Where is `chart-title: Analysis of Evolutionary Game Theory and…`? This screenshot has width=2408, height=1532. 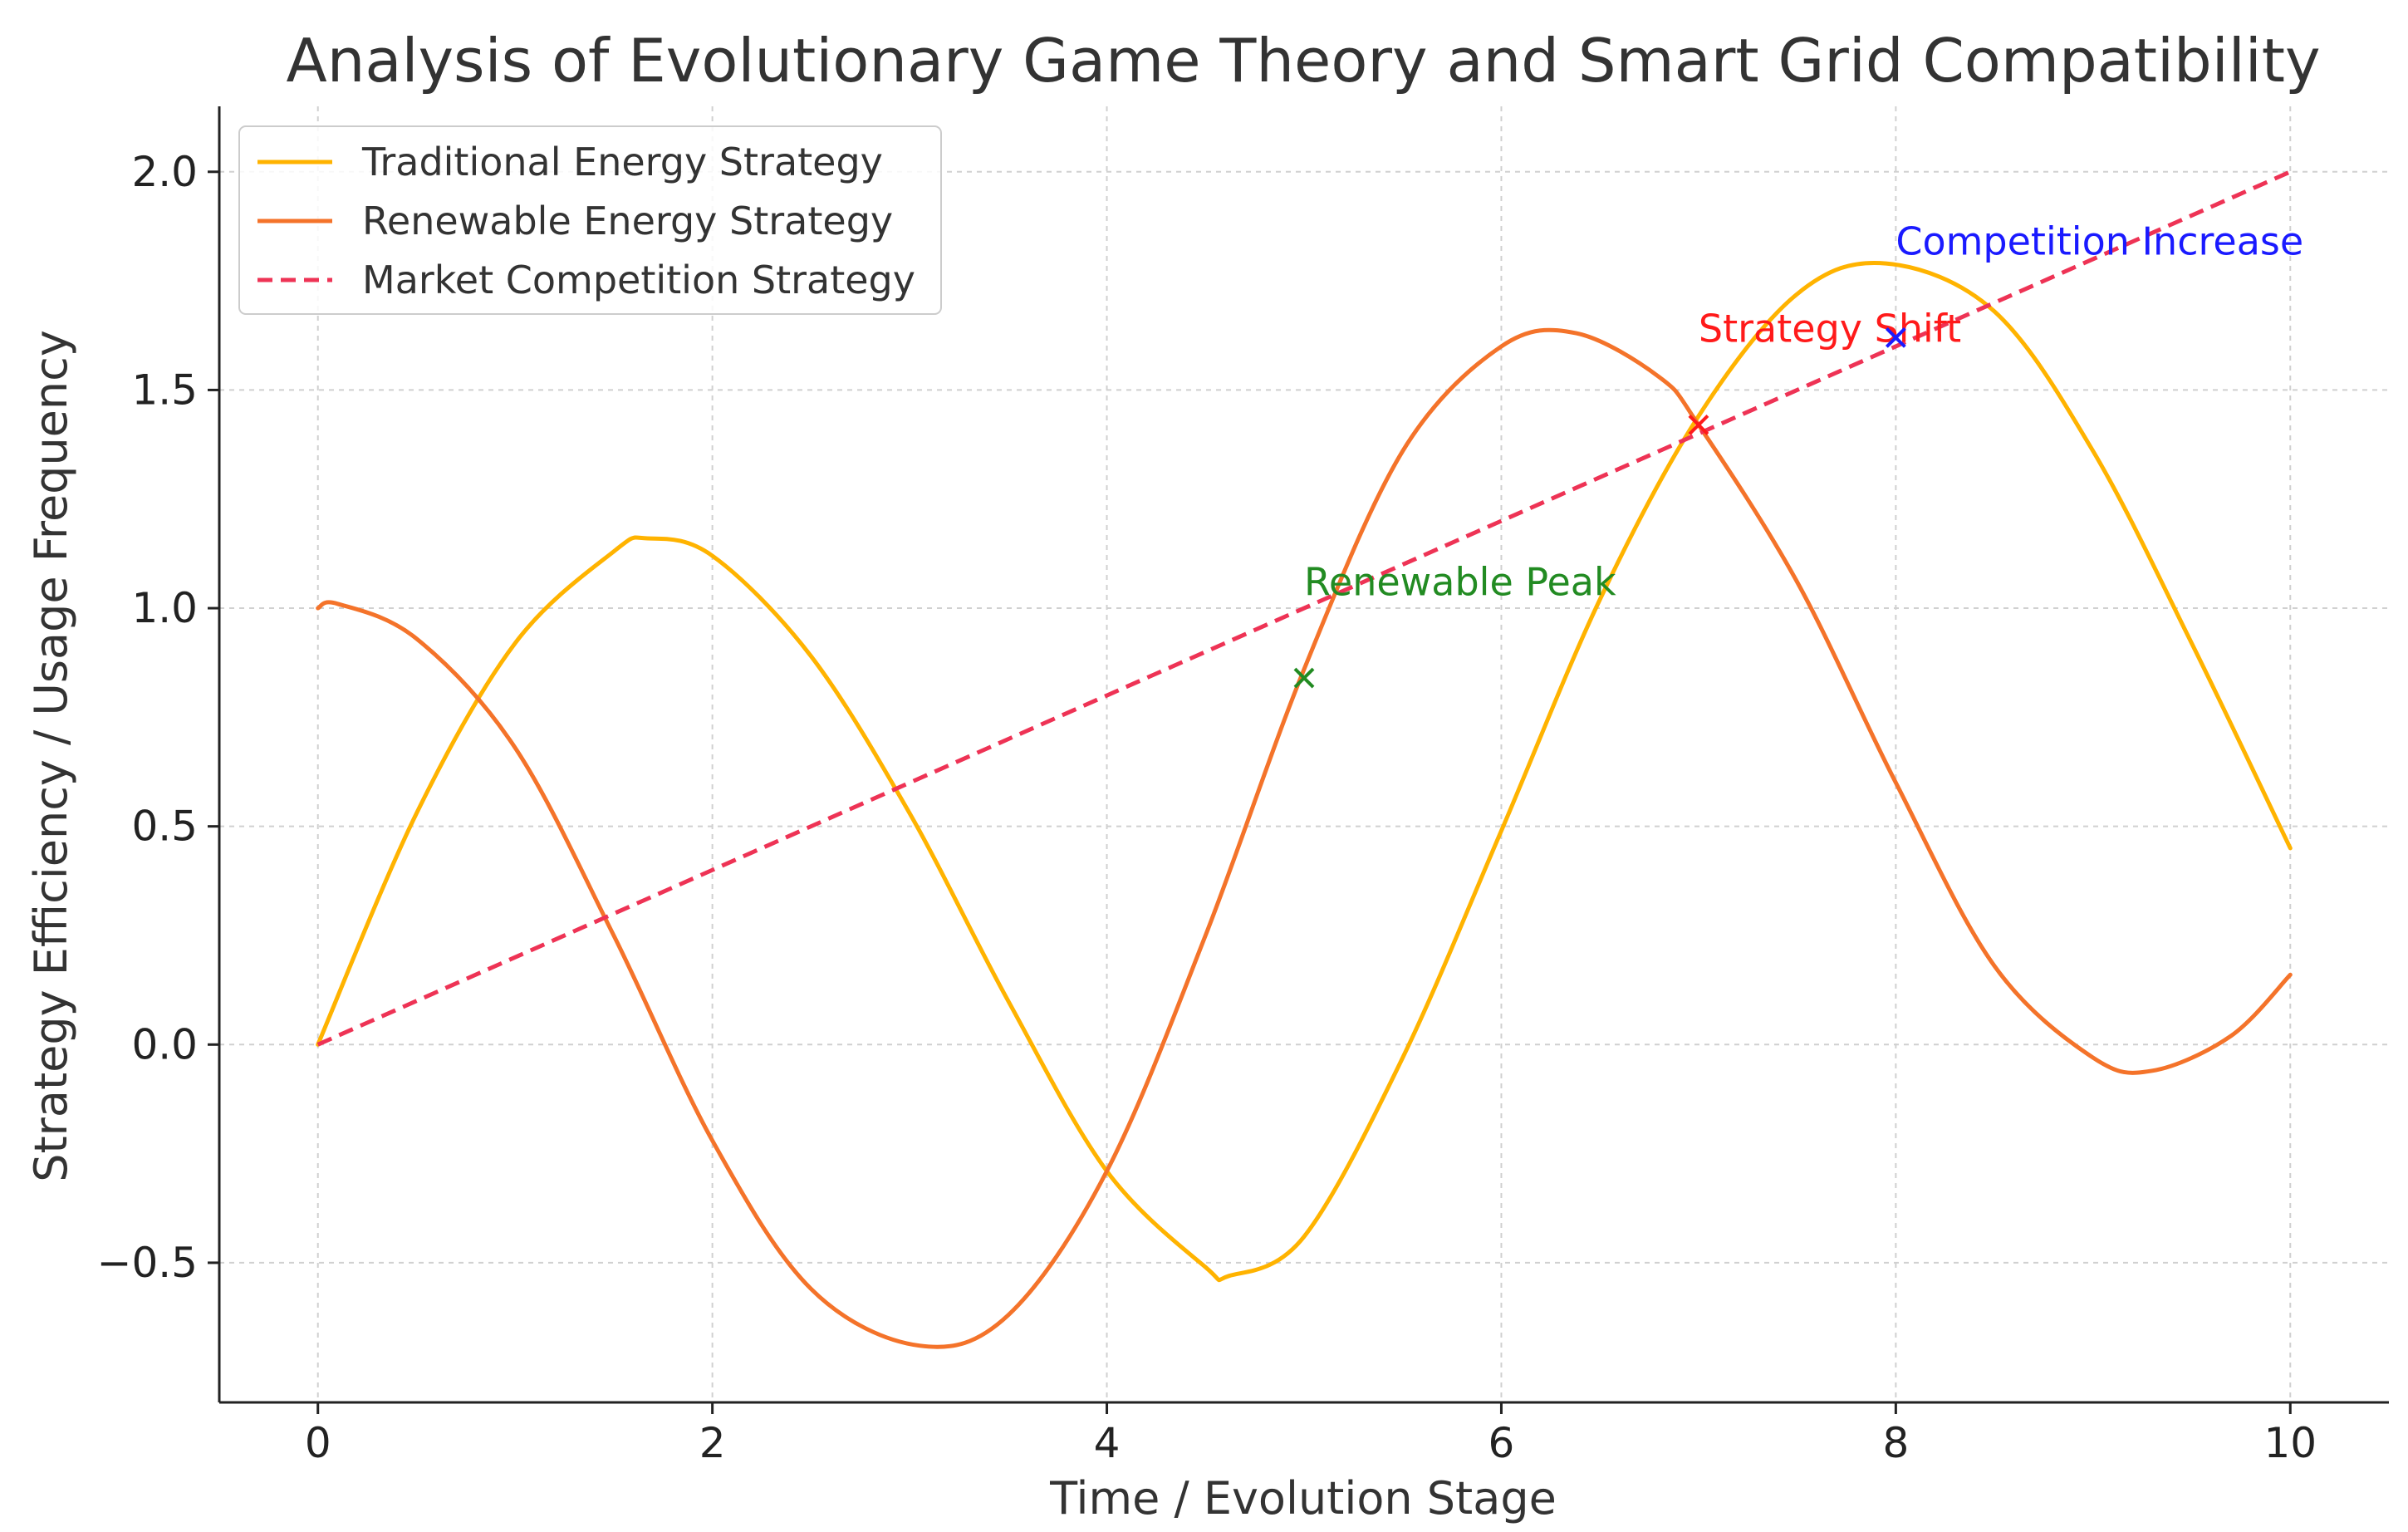 chart-title: Analysis of Evolutionary Game Theory and… is located at coordinates (1303, 61).